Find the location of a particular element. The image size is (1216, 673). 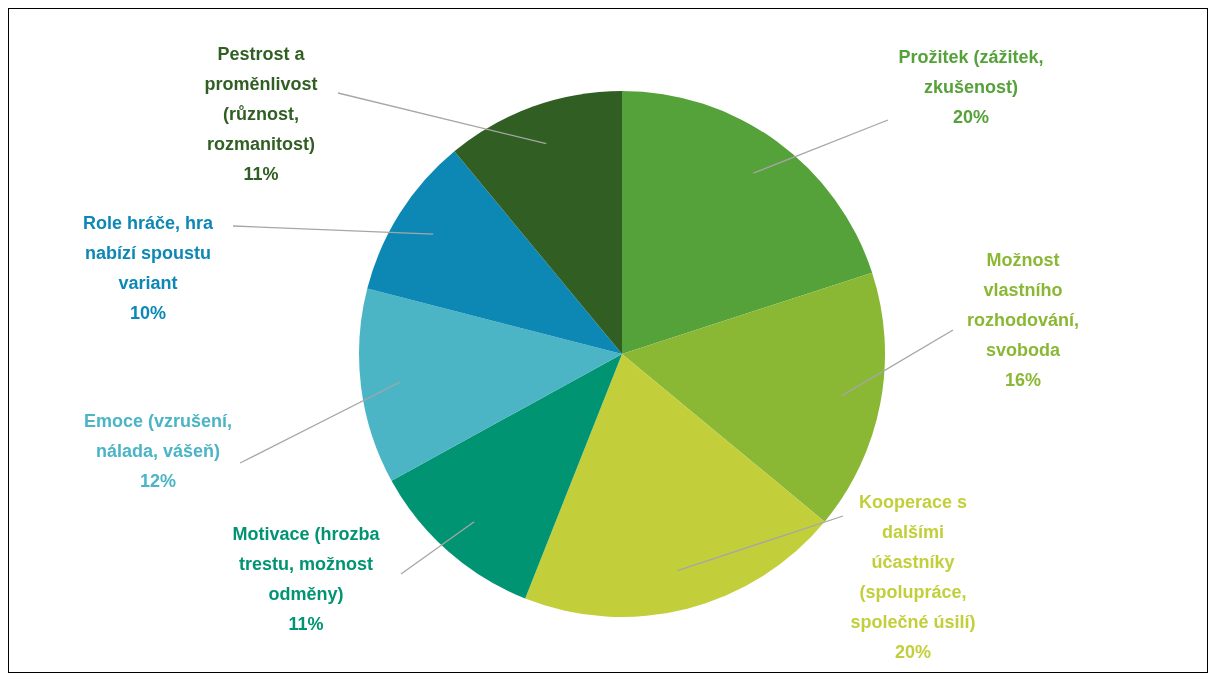

slice-label: Motivace (hrozba trestu, možnost odměny) is located at coordinates (306, 564).